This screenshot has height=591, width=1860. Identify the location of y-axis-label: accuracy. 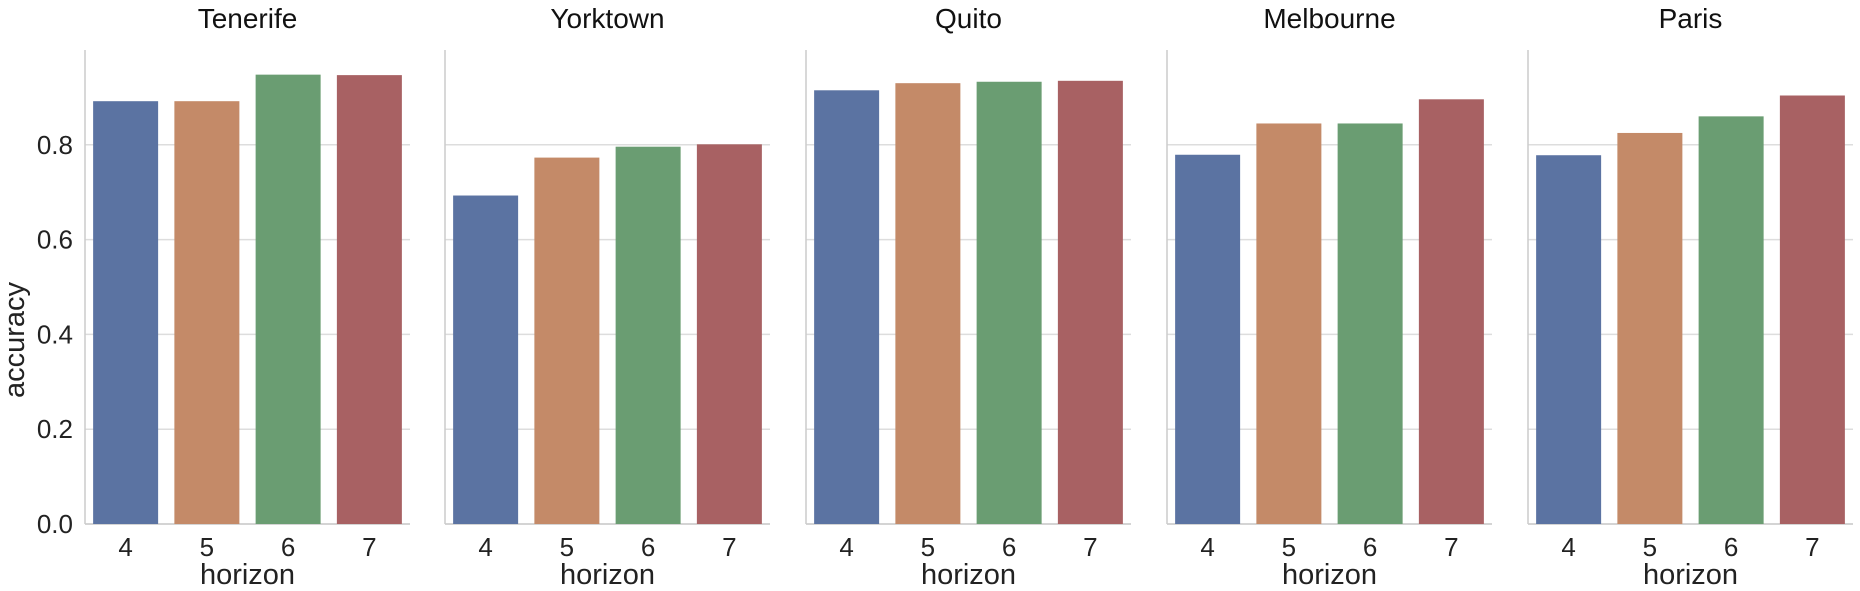
(15, 339).